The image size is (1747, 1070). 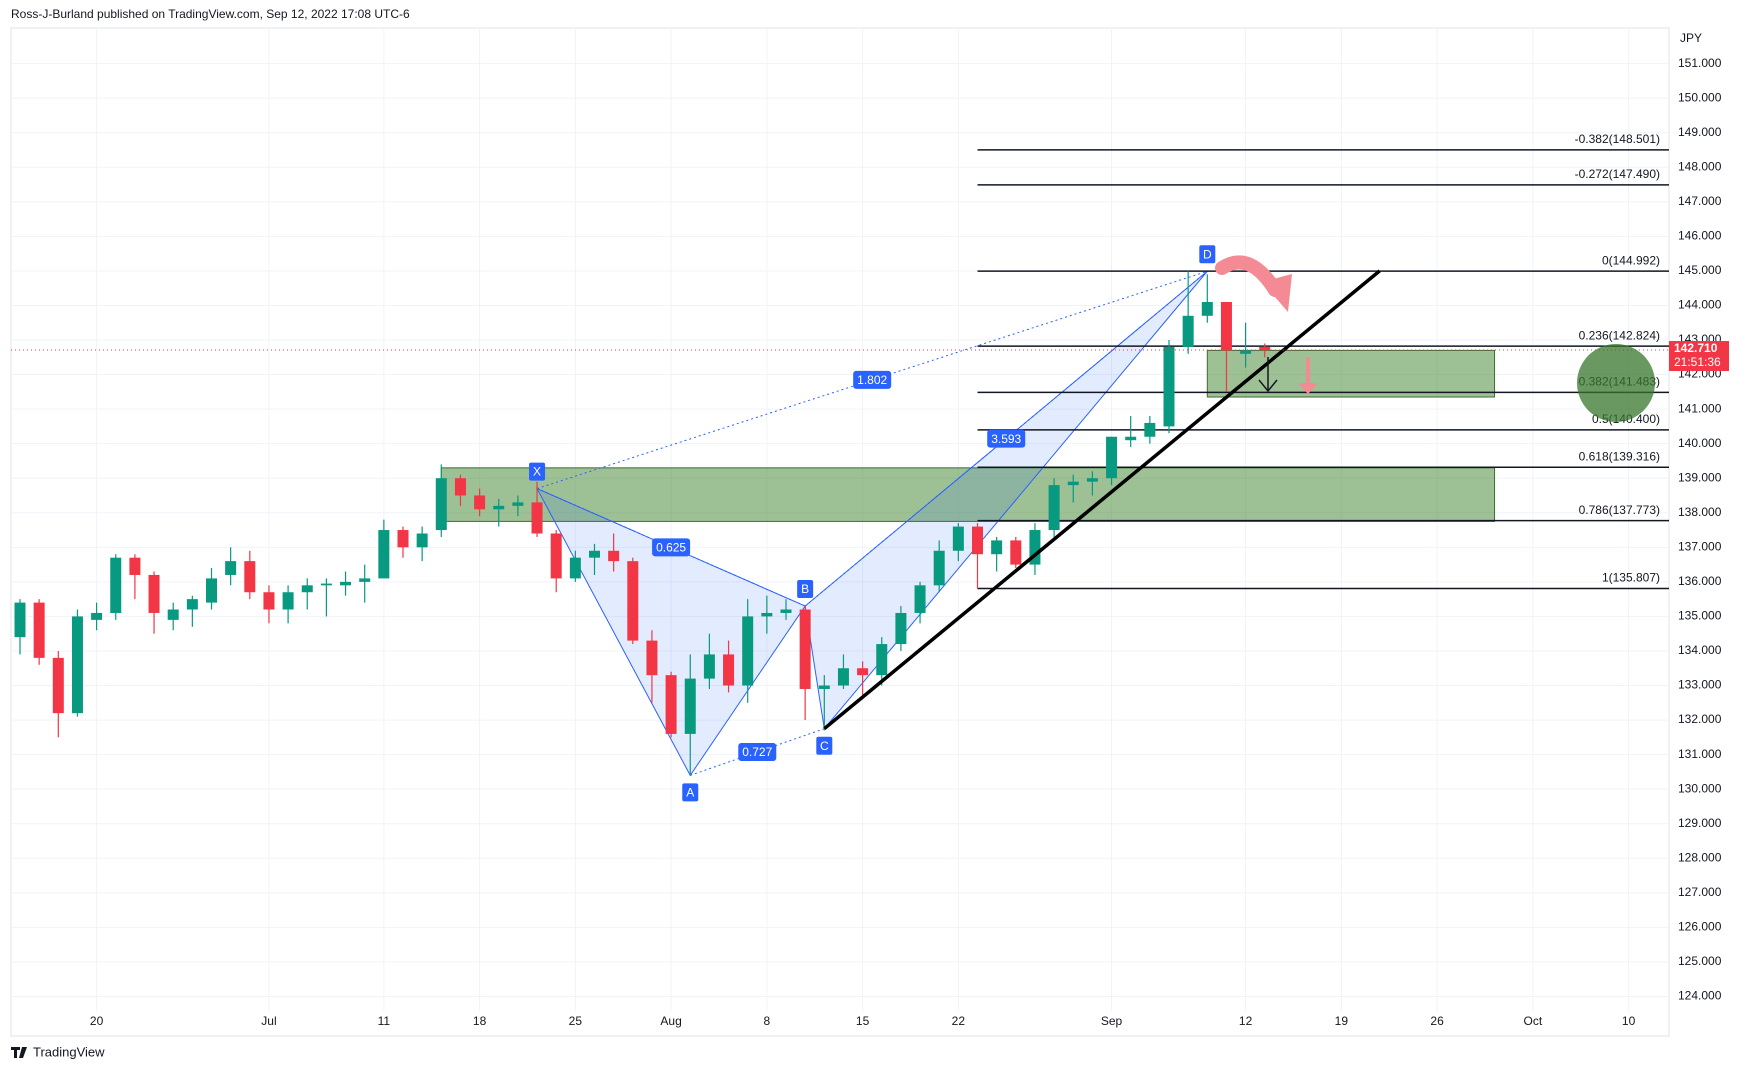 I want to click on x-tick-label: 18, so click(x=480, y=1021).